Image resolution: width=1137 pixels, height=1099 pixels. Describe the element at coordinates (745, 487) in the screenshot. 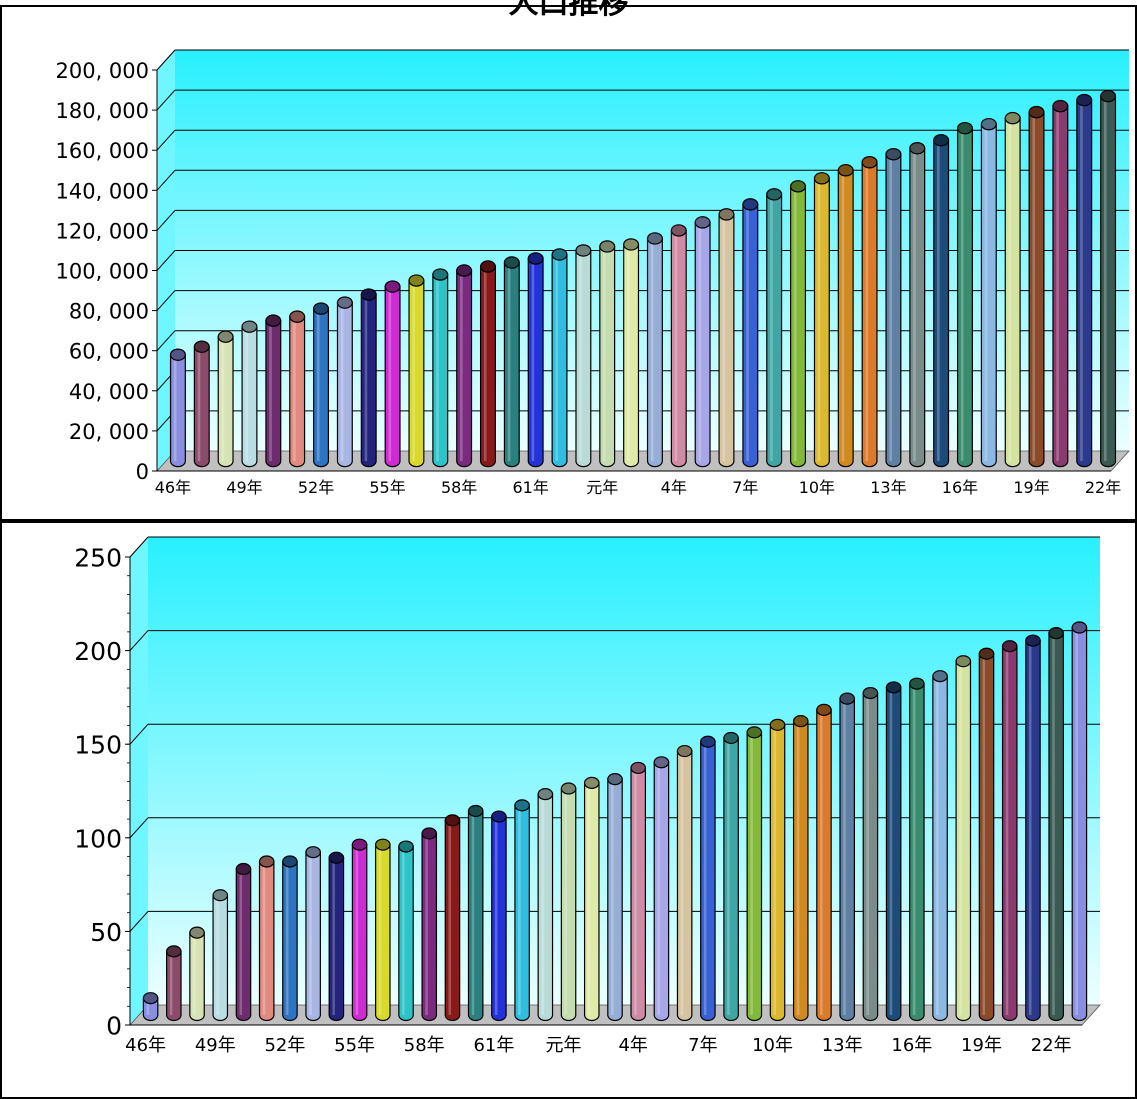

I see `x-tick-label: 7年` at that location.